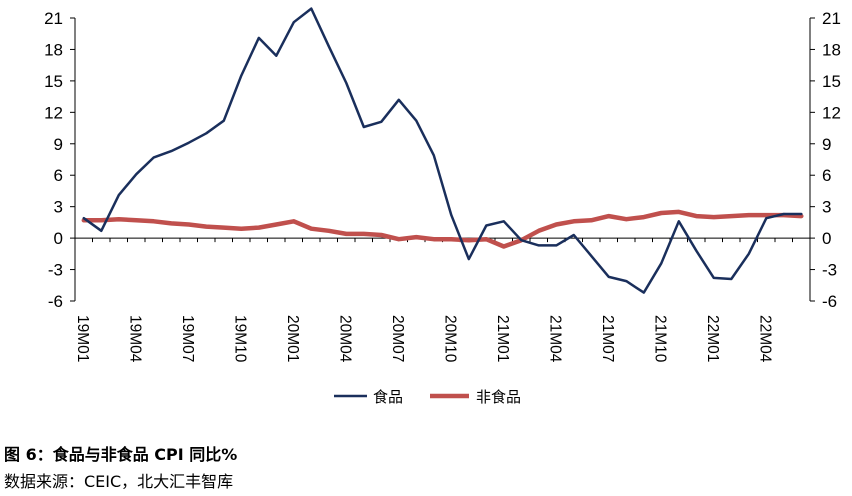  Describe the element at coordinates (292, 338) in the screenshot. I see `x-tick-label: 20M01` at that location.